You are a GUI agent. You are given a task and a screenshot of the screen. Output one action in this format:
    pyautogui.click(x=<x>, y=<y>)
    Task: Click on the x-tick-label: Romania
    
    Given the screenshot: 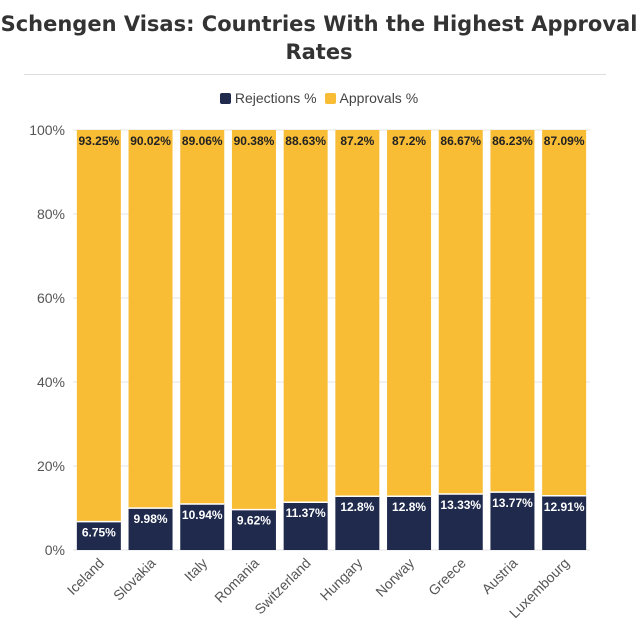 What is the action you would take?
    pyautogui.click(x=236, y=580)
    